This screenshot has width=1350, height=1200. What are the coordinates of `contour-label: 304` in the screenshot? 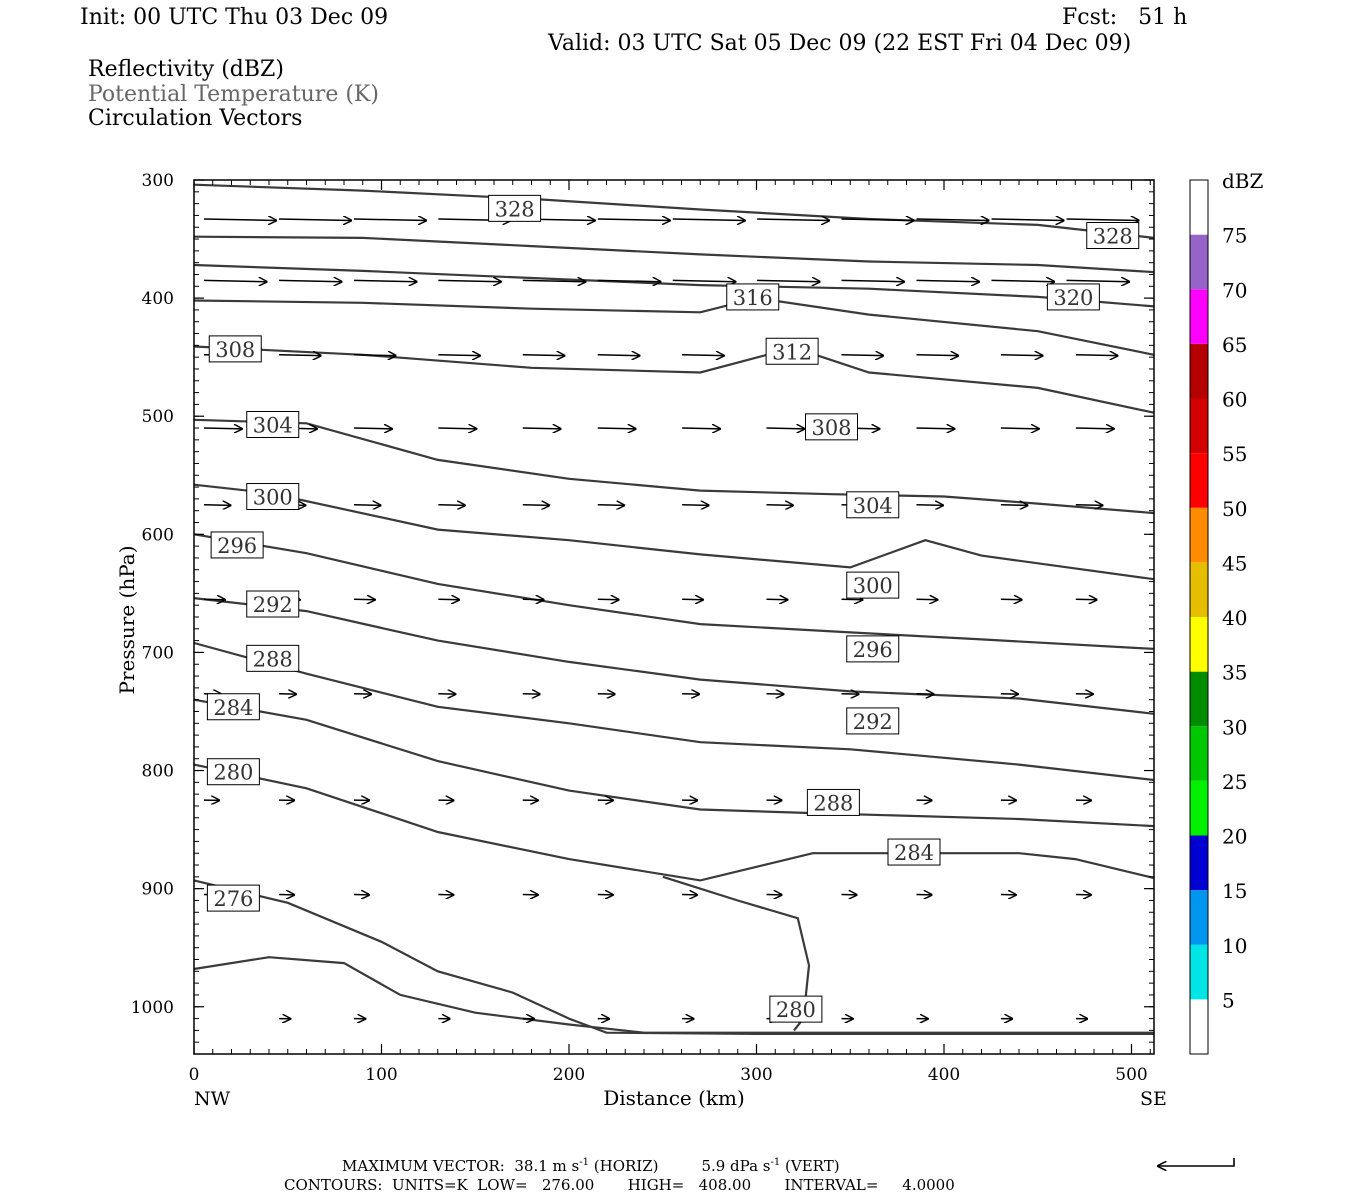 It's located at (273, 425).